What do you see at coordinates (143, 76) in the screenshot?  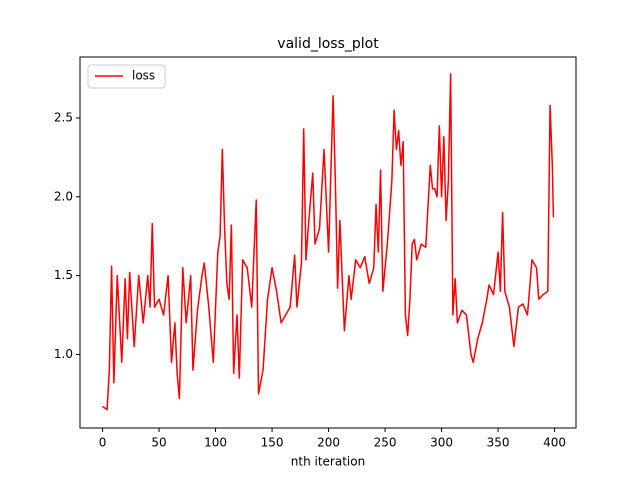 I see `legend-label: loss` at bounding box center [143, 76].